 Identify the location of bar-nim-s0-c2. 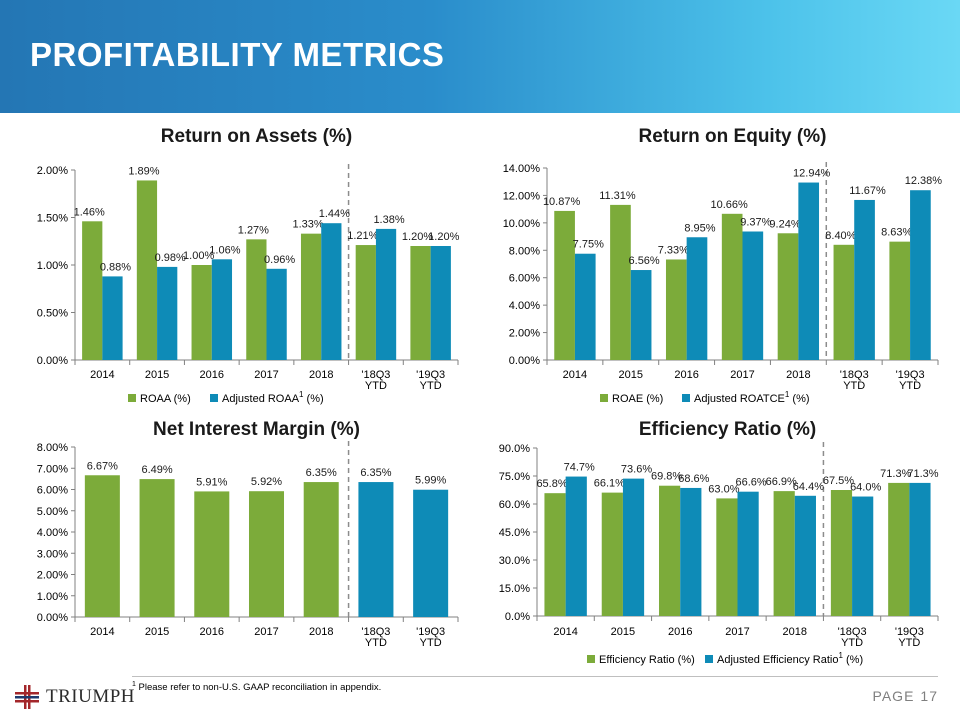
(212, 554).